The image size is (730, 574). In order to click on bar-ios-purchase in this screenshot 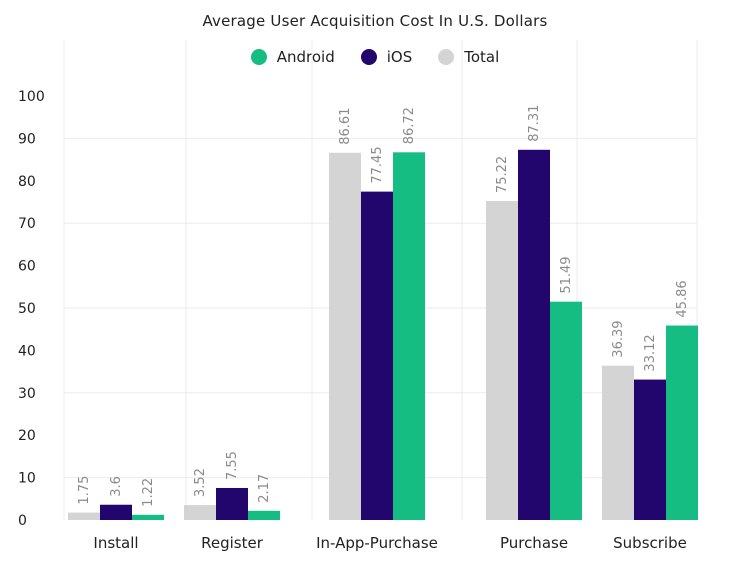, I will do `click(534, 334)`.